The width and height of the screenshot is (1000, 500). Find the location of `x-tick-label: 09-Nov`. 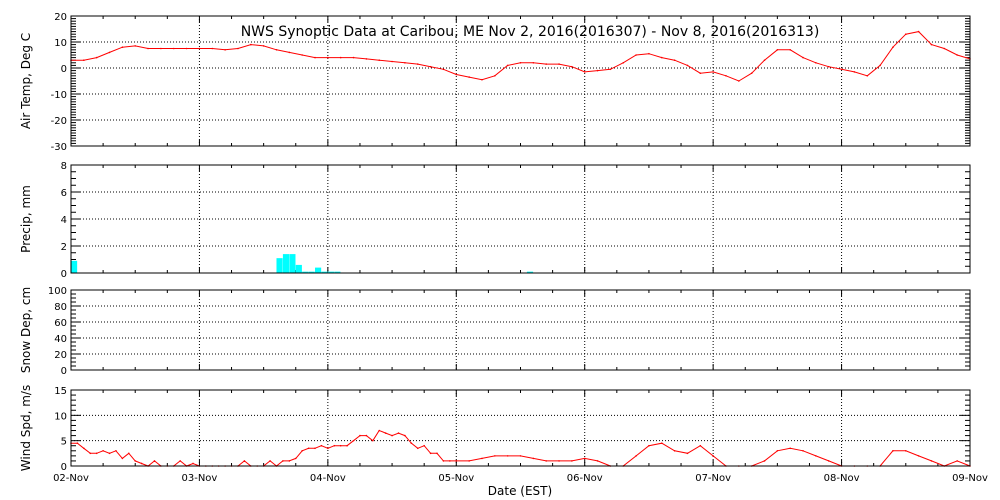

x-tick-label: 09-Nov is located at coordinates (970, 478).